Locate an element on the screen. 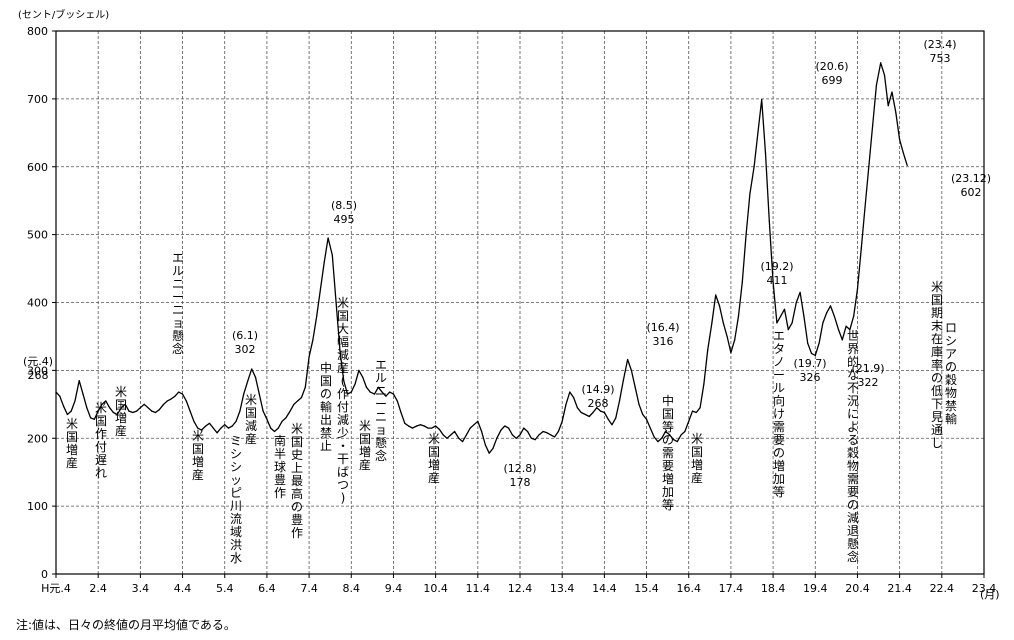 This screenshot has height=640, width=1014. x-tick-label: 13.4 is located at coordinates (562, 588).